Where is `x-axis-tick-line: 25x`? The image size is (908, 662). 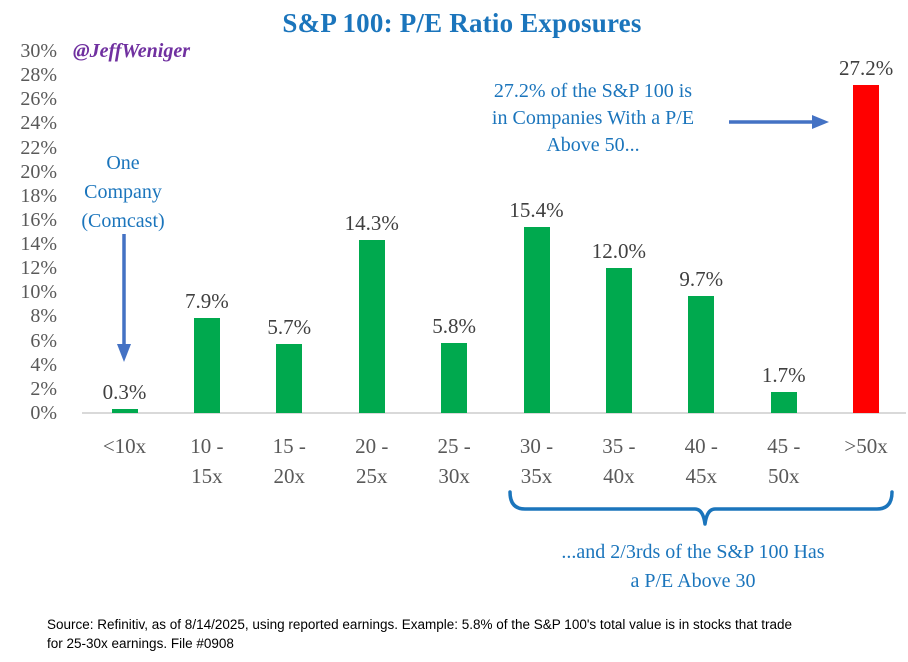 x-axis-tick-line: 25x is located at coordinates (371, 476).